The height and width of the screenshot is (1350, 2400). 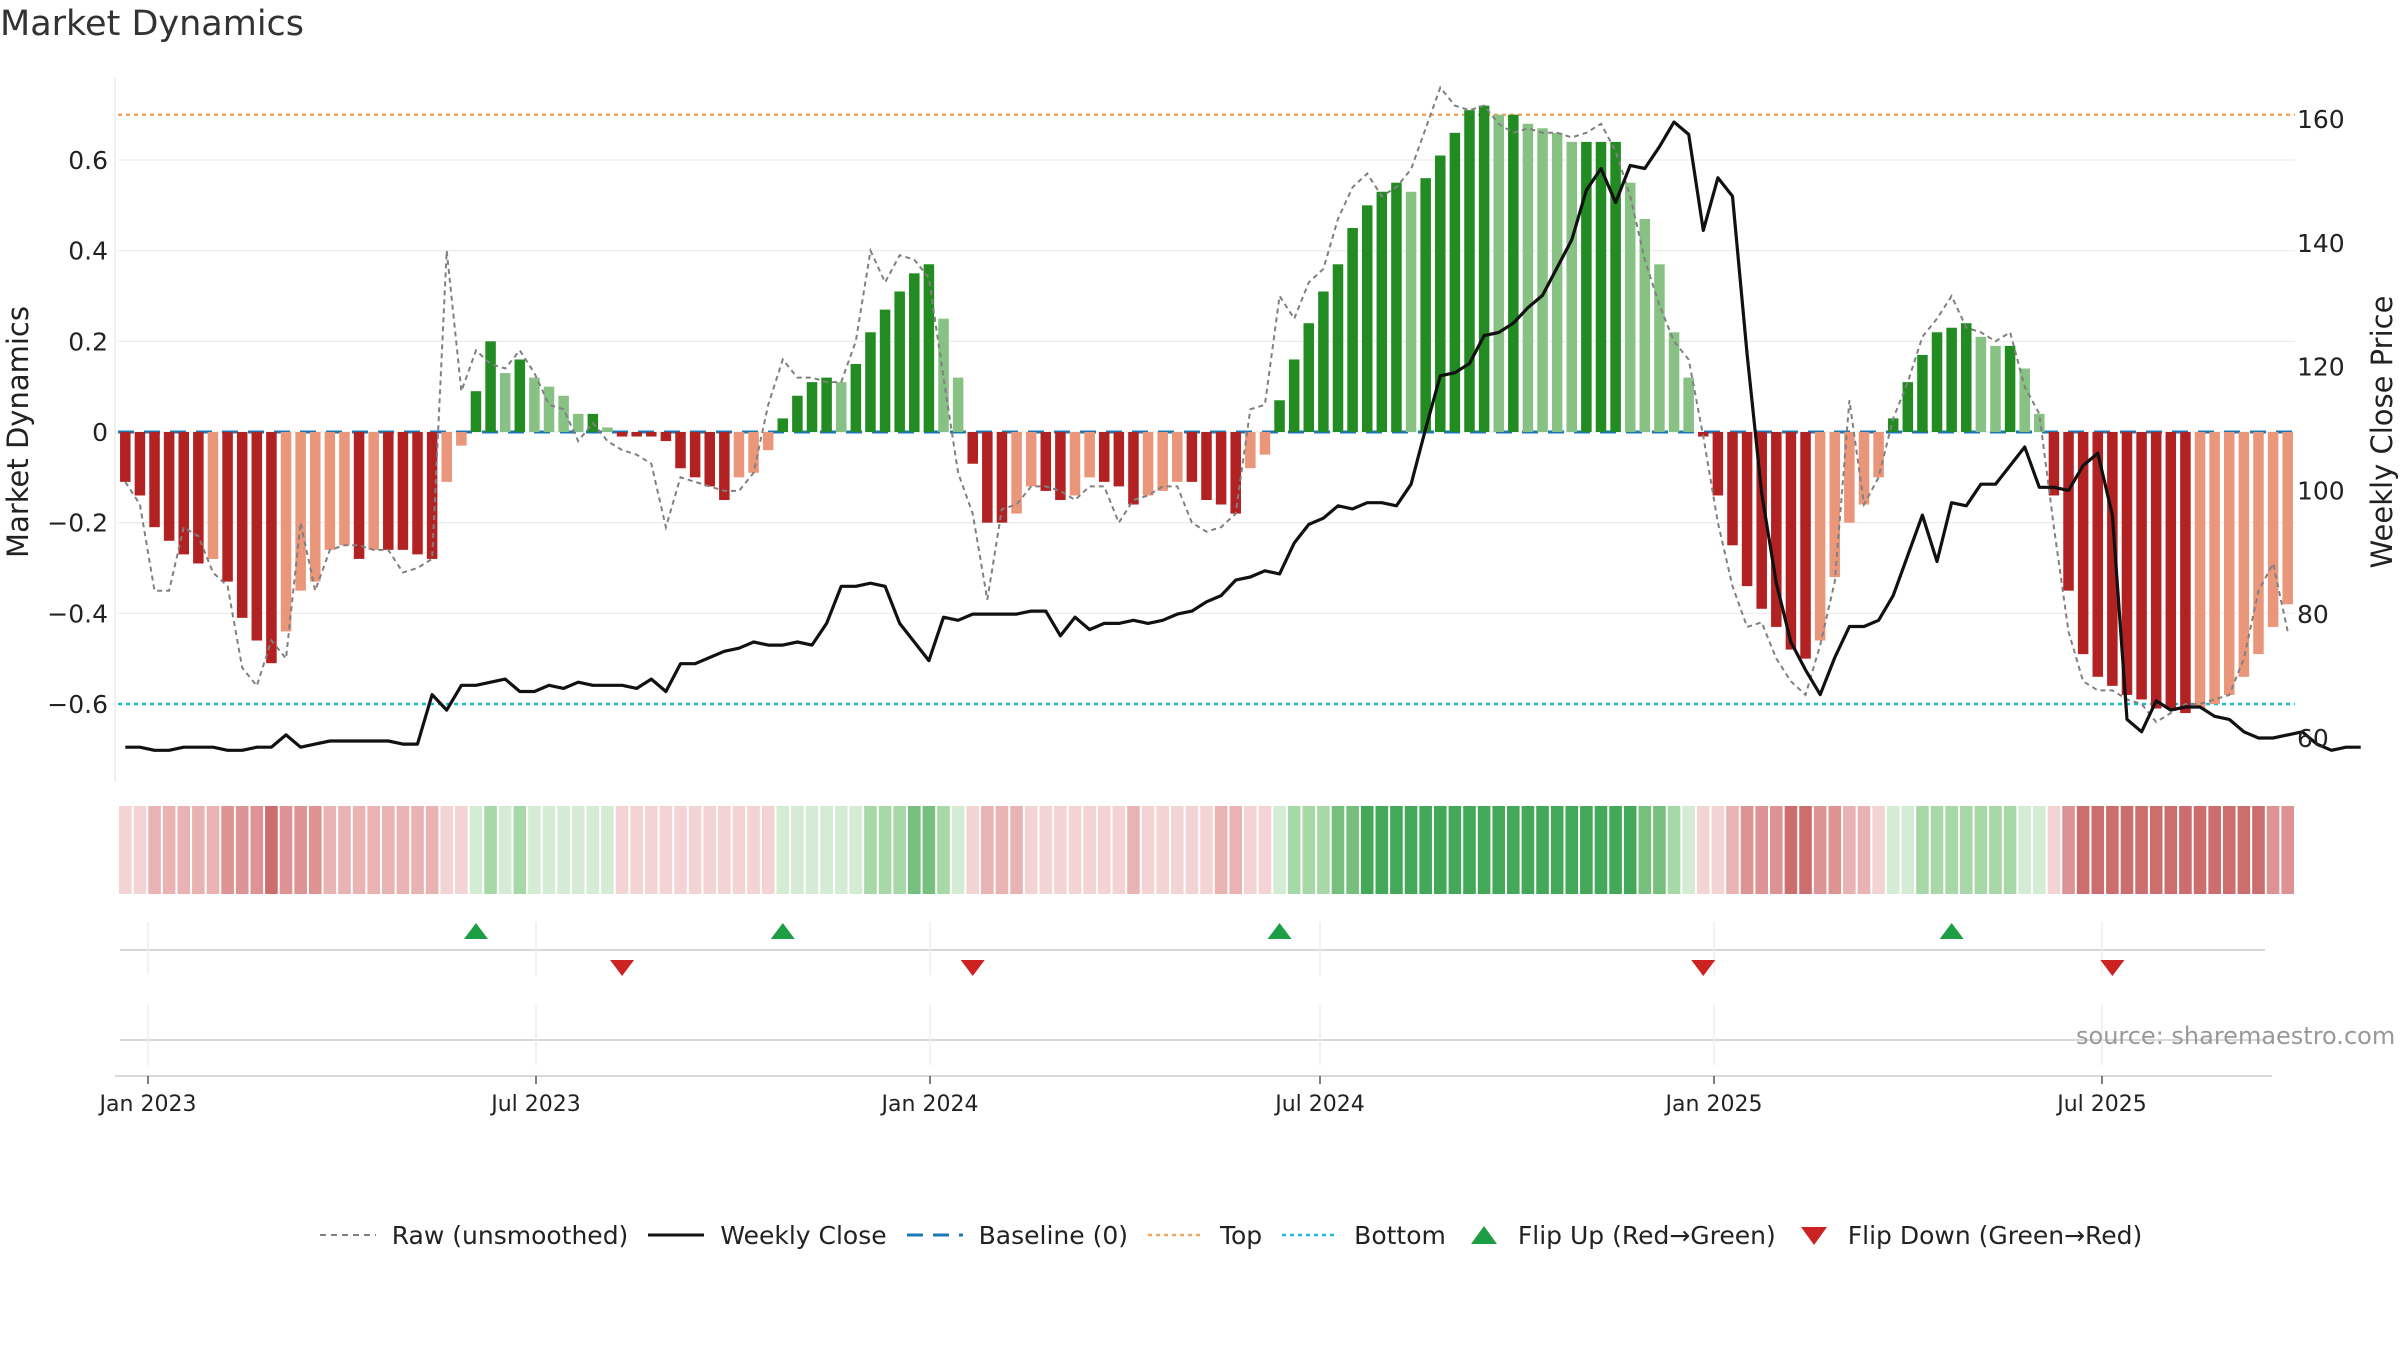 What do you see at coordinates (676, 1235) in the screenshot?
I see `legend-swatch-close` at bounding box center [676, 1235].